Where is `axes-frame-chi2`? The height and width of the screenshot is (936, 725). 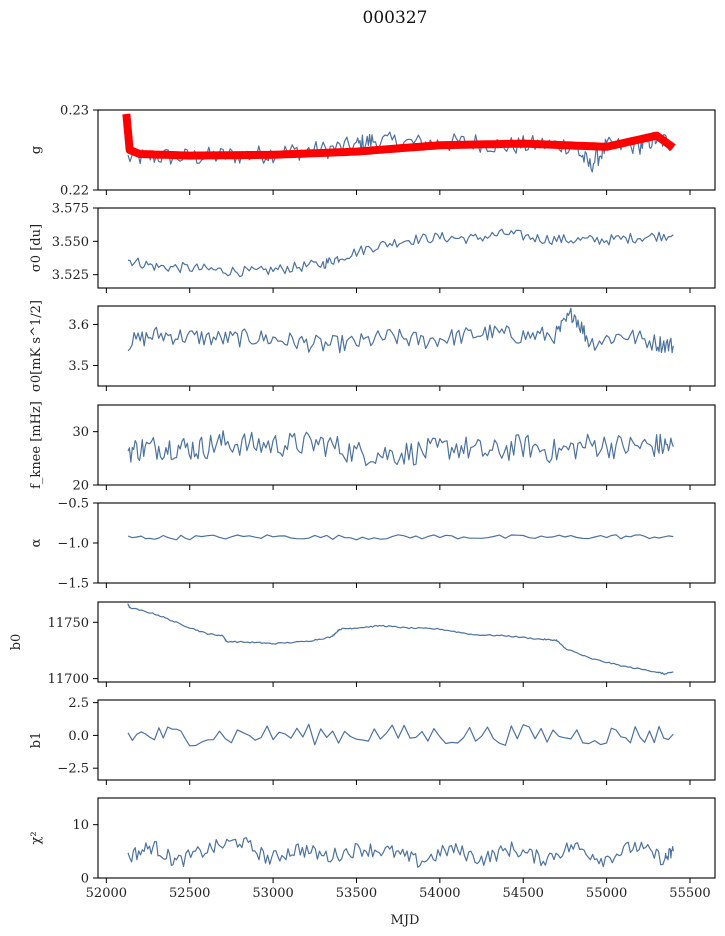
axes-frame-chi2 is located at coordinates (406, 838).